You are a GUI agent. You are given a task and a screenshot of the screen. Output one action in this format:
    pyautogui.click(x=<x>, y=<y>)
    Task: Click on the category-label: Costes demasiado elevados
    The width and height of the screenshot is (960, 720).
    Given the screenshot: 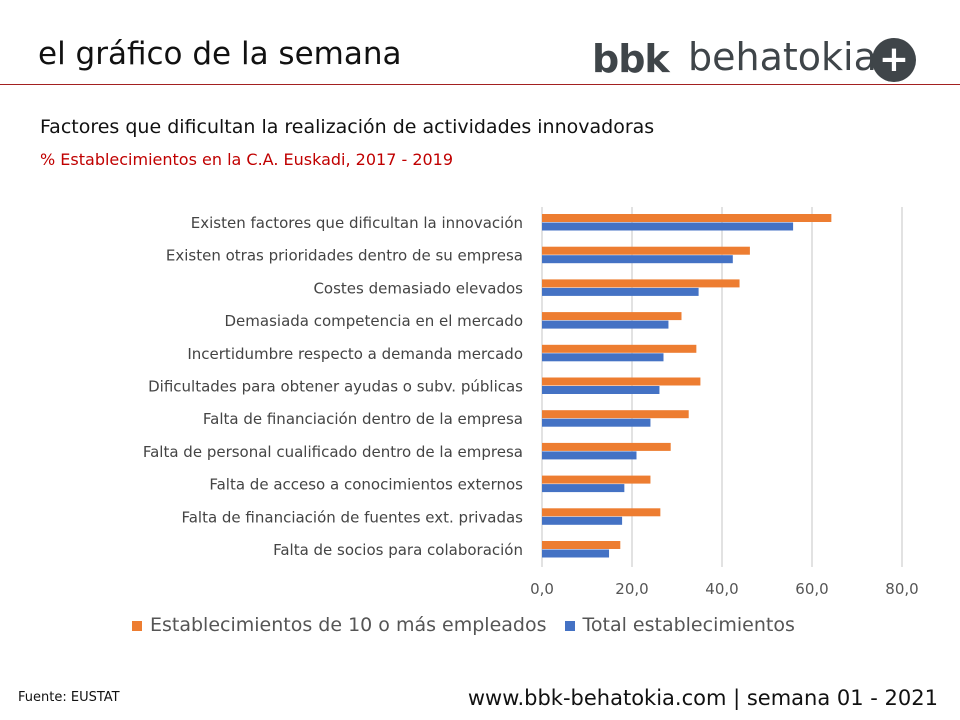 What is the action you would take?
    pyautogui.click(x=418, y=288)
    